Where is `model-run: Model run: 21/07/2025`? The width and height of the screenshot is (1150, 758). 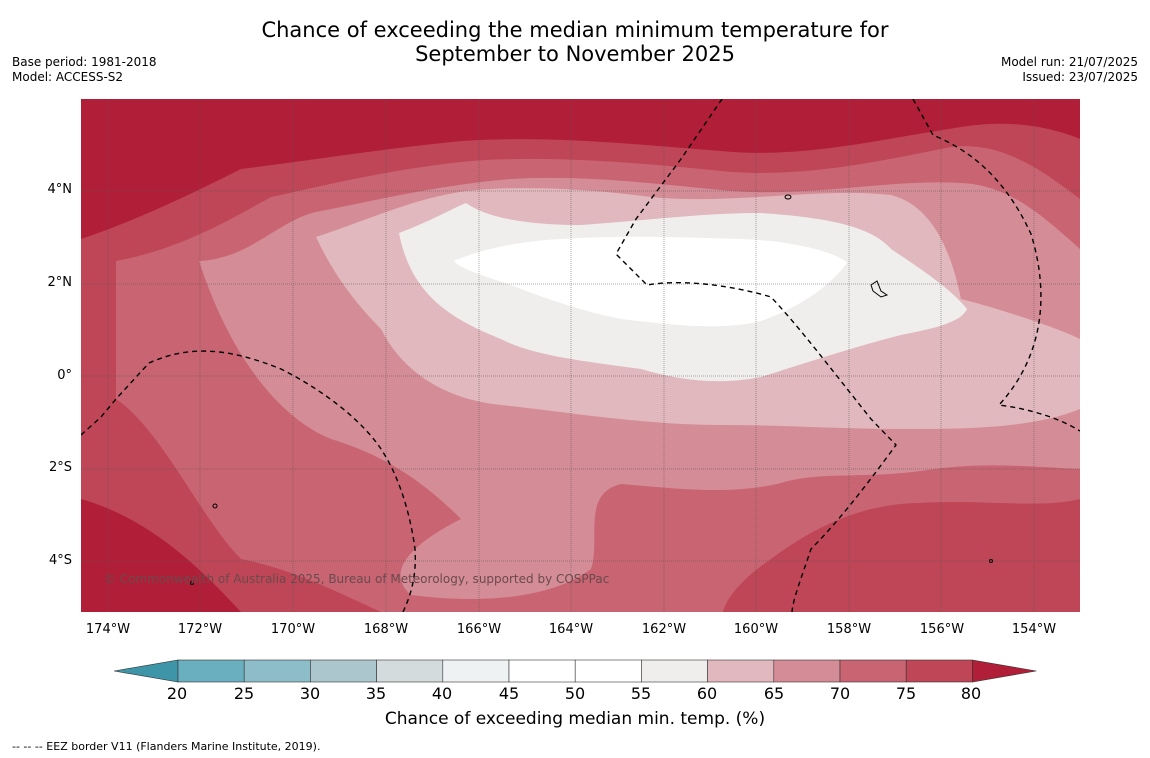
model-run: Model run: 21/07/2025 is located at coordinates (1069, 62).